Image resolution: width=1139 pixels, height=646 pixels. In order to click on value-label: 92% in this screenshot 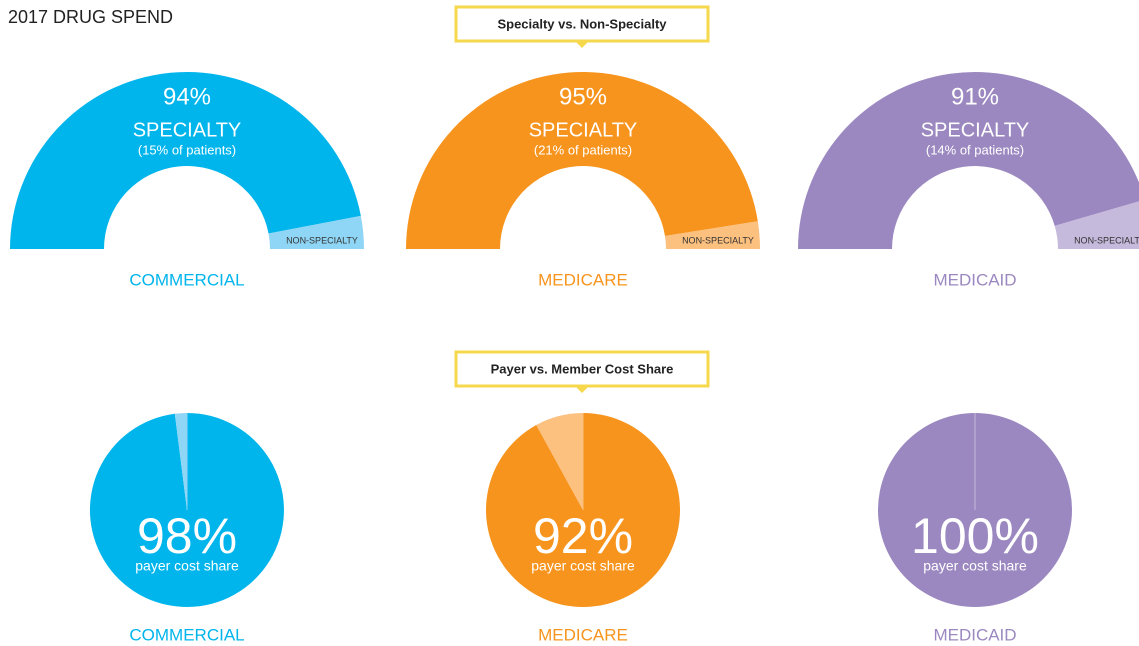, I will do `click(583, 536)`.